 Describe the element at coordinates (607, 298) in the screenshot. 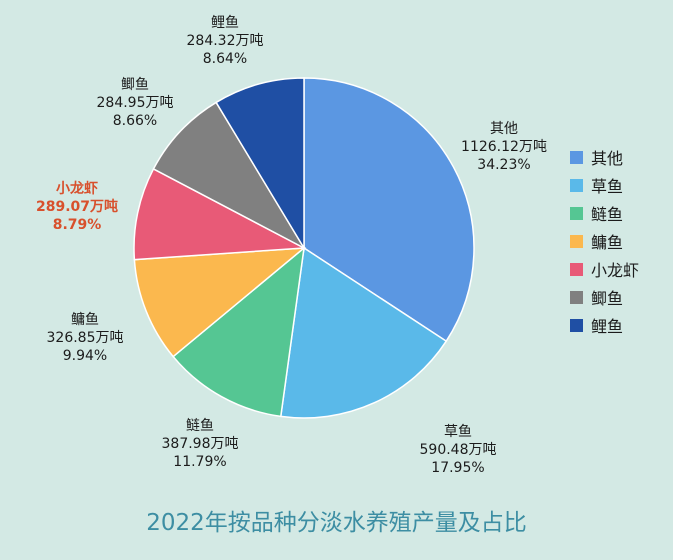

I see `legend-label: 鲫鱼` at that location.